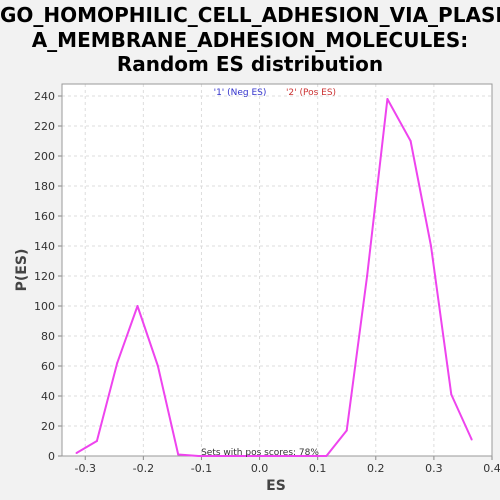 Image resolution: width=500 pixels, height=500 pixels. What do you see at coordinates (201, 468) in the screenshot?
I see `x-tick-label: -0.1` at bounding box center [201, 468].